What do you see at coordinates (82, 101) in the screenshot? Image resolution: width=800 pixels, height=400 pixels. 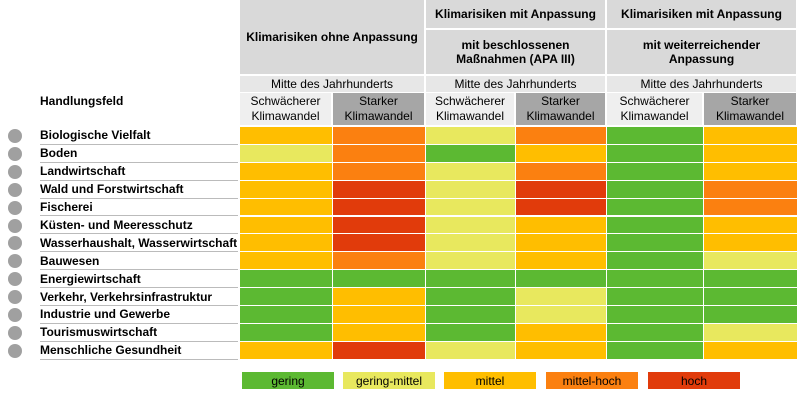 I see `row-label-header: Handlungsfeld` at bounding box center [82, 101].